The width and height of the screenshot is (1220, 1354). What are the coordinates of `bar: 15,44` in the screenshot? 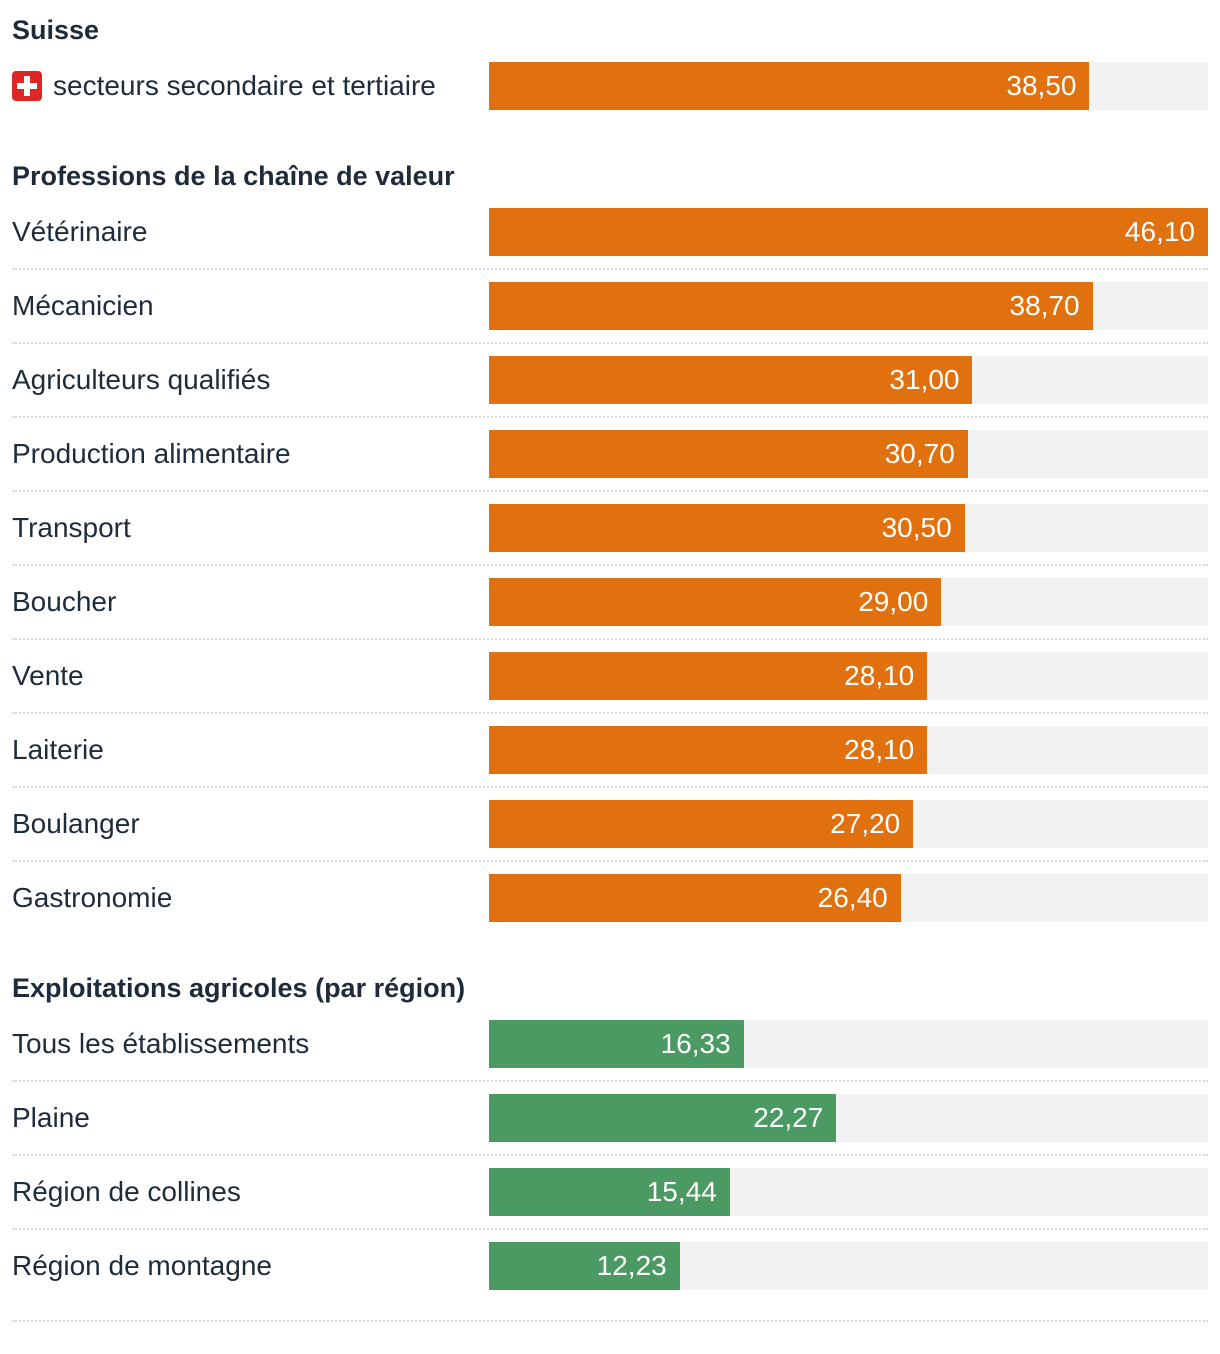 It's located at (609, 1192).